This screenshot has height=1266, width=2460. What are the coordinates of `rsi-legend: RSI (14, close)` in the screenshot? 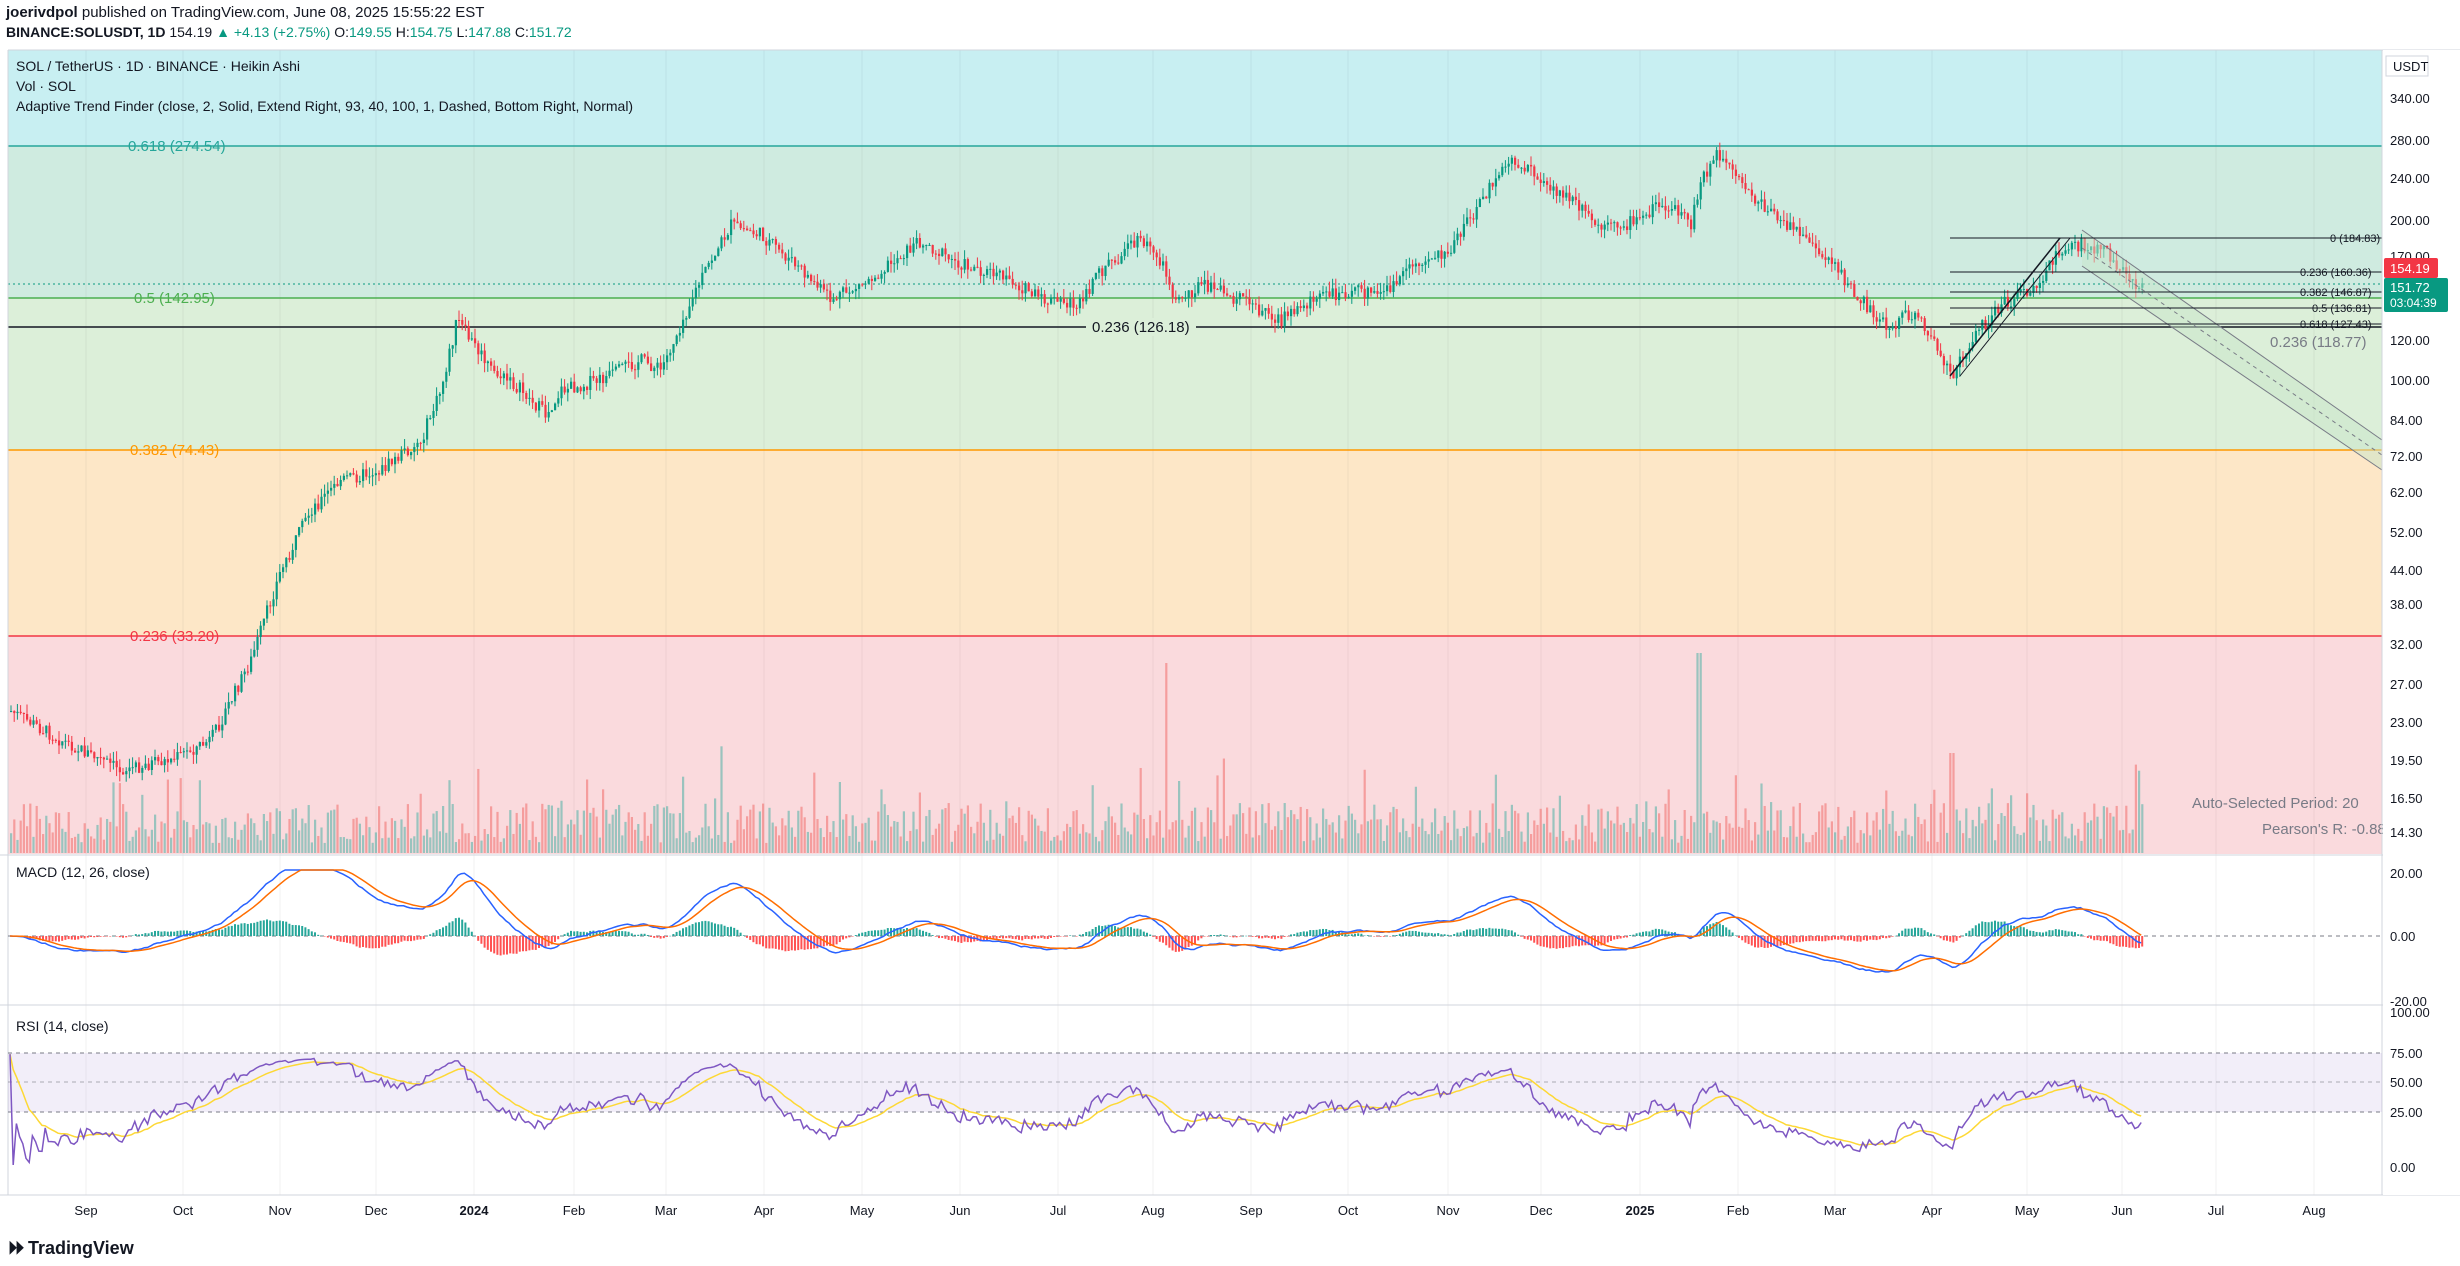 It's located at (62, 1026).